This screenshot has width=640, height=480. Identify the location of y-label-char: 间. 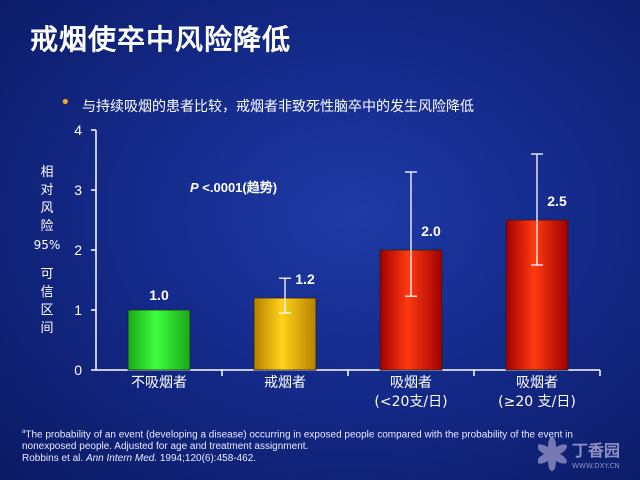
(47, 328).